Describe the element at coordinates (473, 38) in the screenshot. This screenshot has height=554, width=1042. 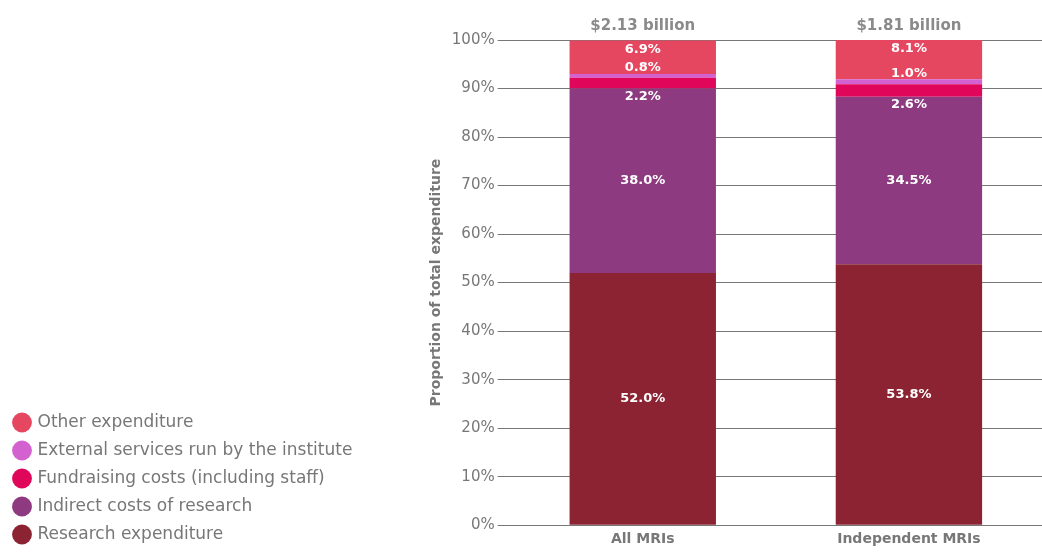
I see `y-tick-label: 100%` at that location.